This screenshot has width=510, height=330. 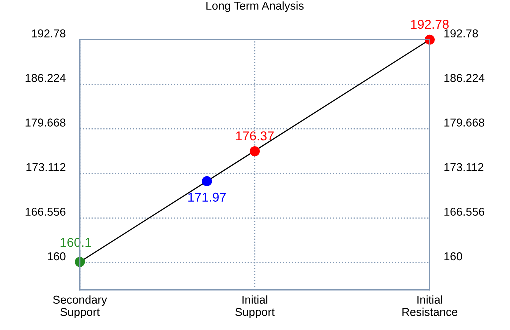 What do you see at coordinates (464, 167) in the screenshot?
I see `y2-tick-label: 173.112` at bounding box center [464, 167].